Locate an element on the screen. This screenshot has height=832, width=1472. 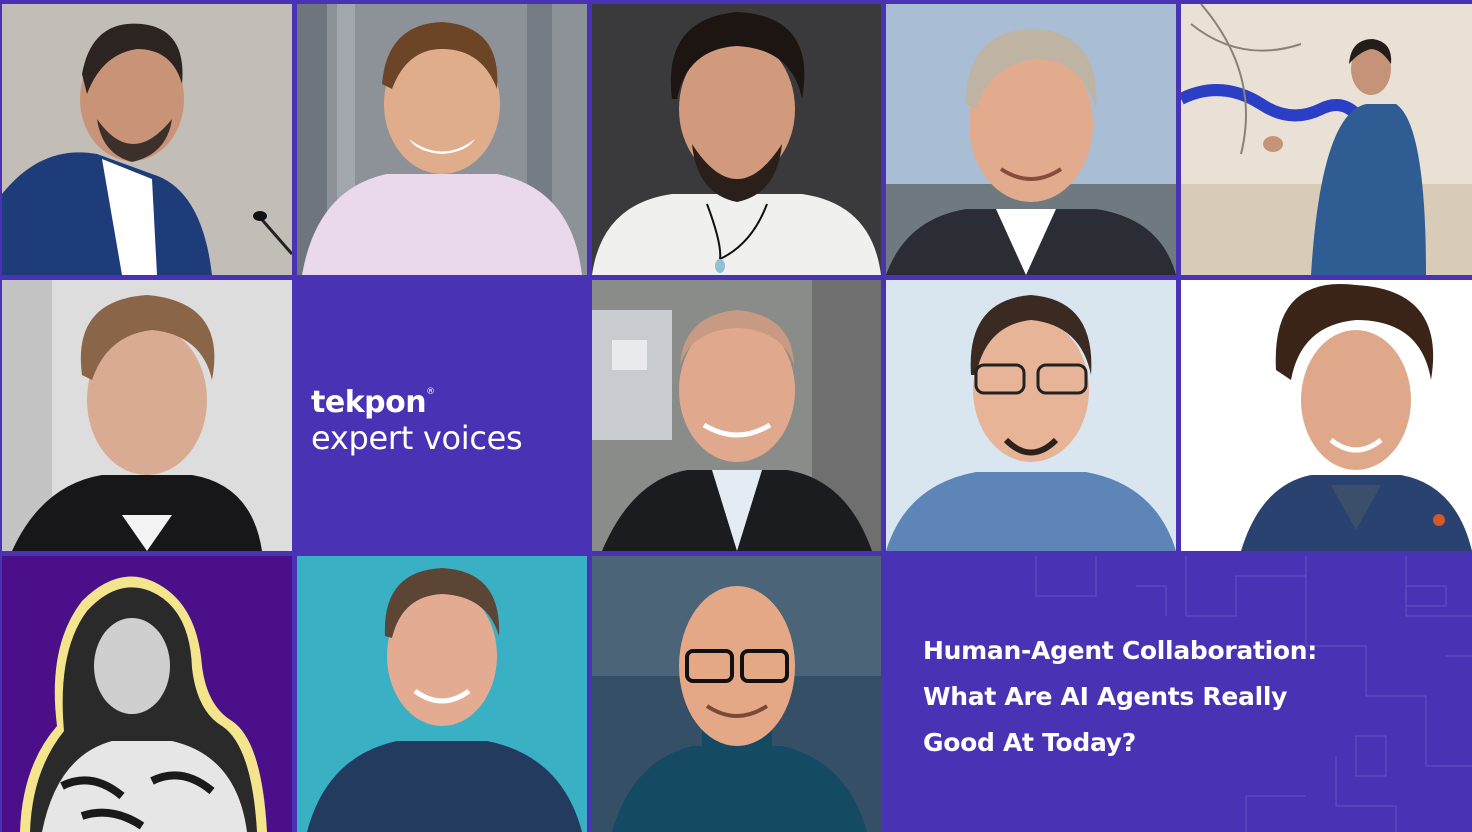
portrait-pink-shirt is located at coordinates (442, 139).